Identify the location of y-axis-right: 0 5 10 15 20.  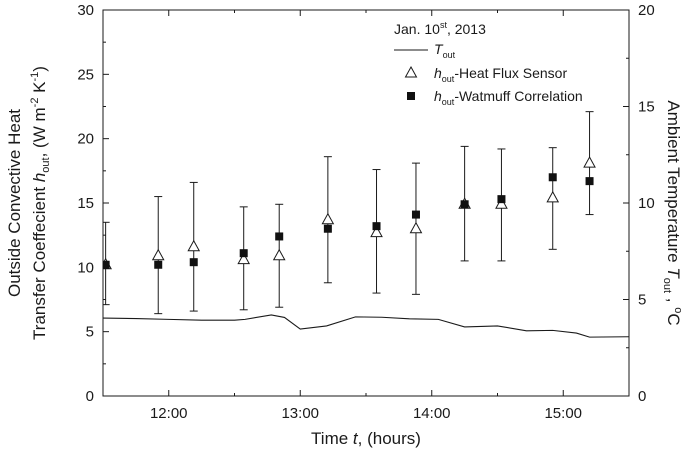
(639, 203).